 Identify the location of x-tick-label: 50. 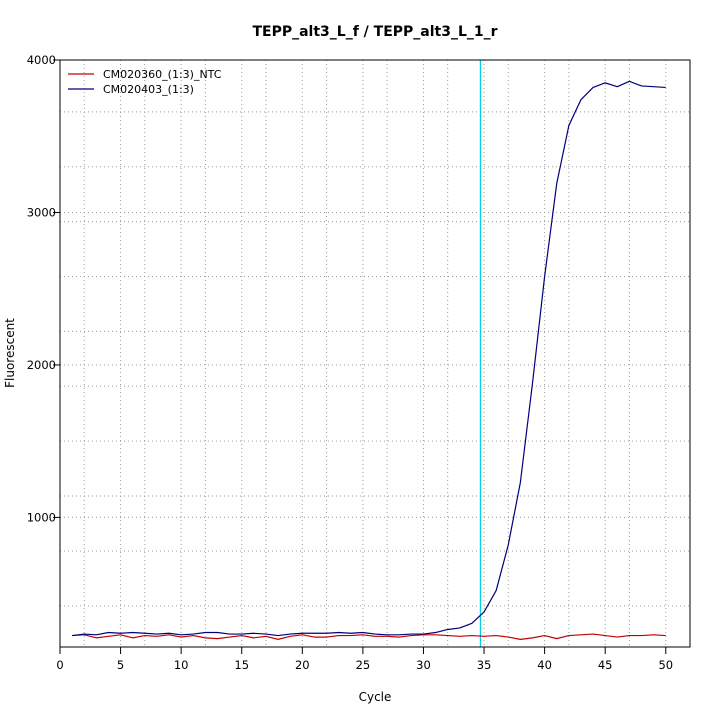
(665, 665).